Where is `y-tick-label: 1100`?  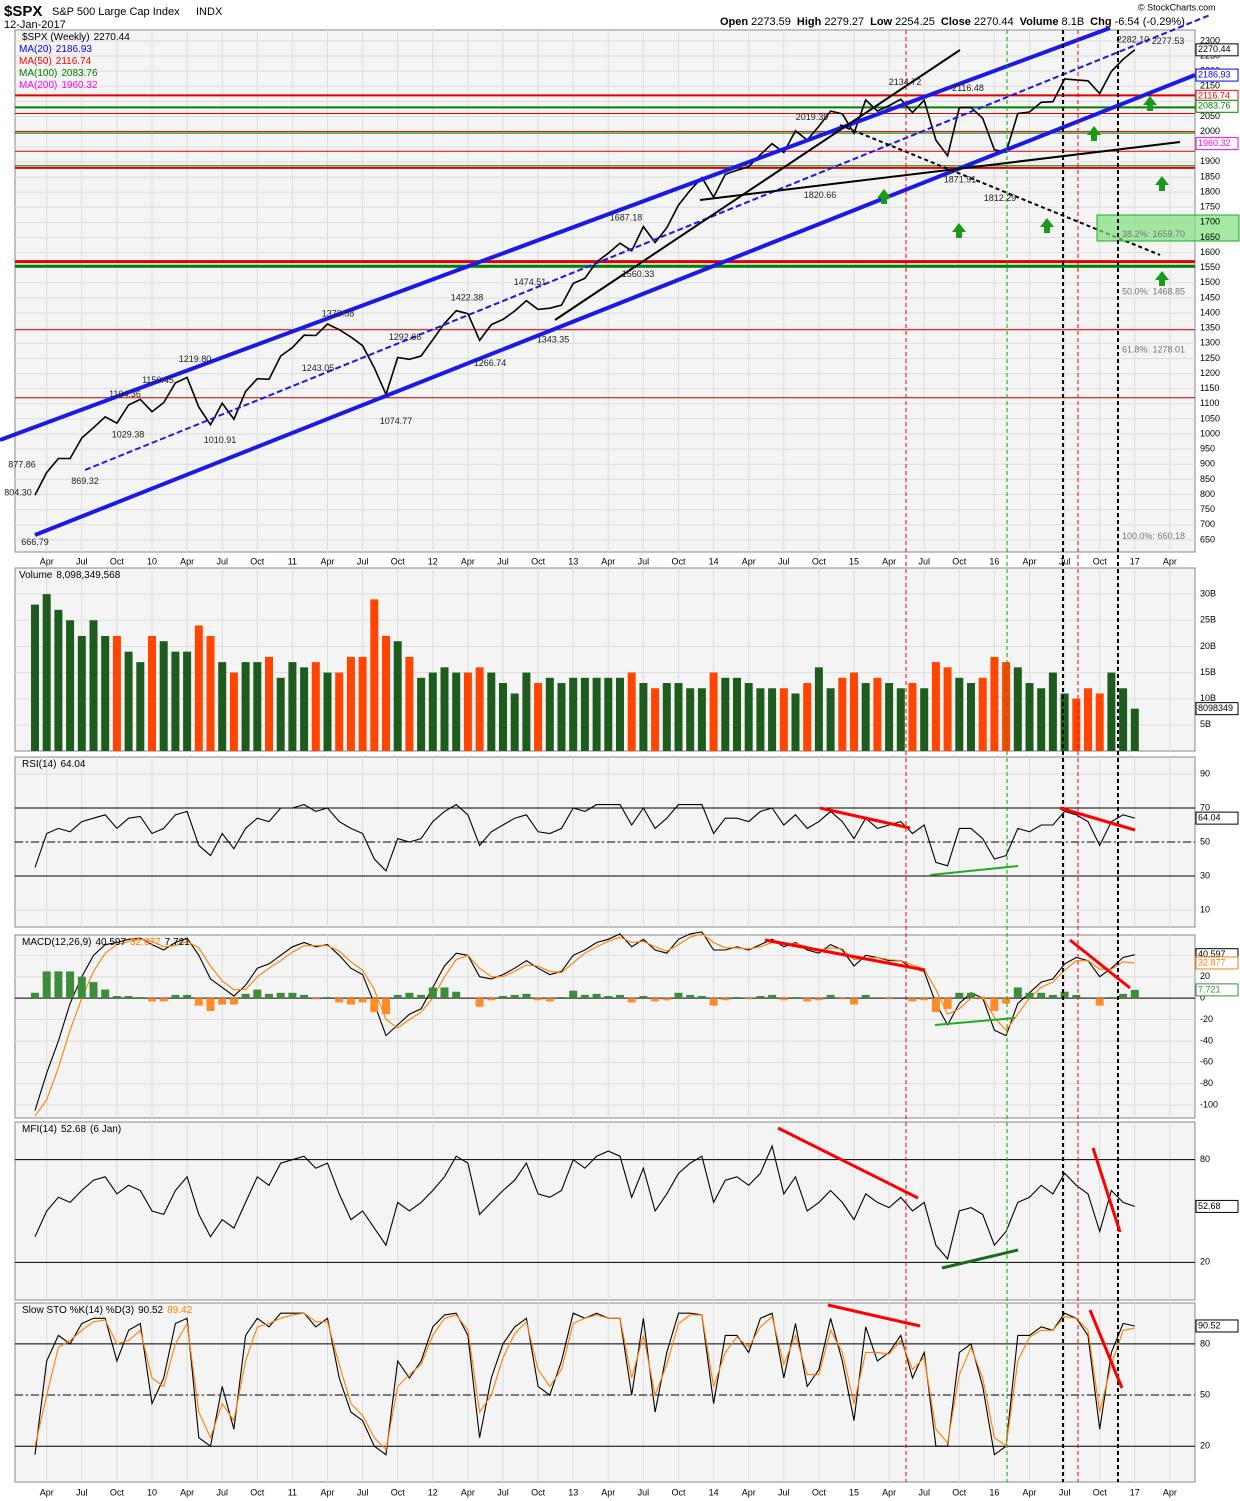
y-tick-label: 1100 is located at coordinates (1209, 403).